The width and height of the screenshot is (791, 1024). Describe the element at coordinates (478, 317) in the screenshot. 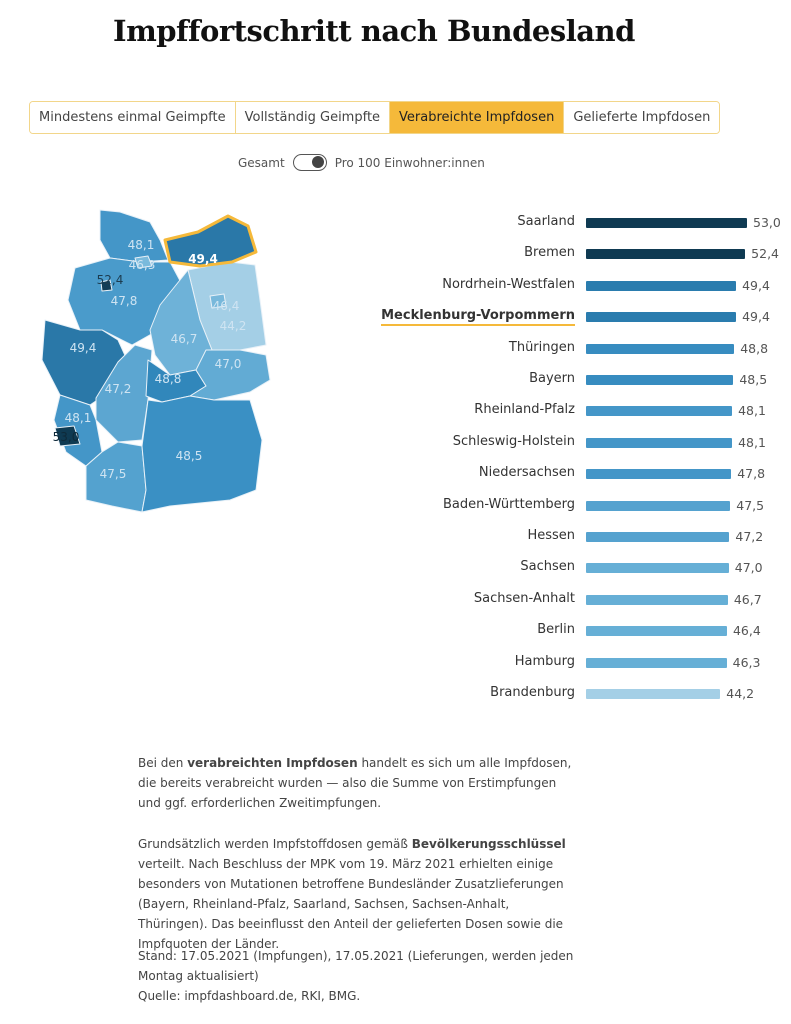

I see `bar-label: Mecklenburg-Vorpommern` at that location.